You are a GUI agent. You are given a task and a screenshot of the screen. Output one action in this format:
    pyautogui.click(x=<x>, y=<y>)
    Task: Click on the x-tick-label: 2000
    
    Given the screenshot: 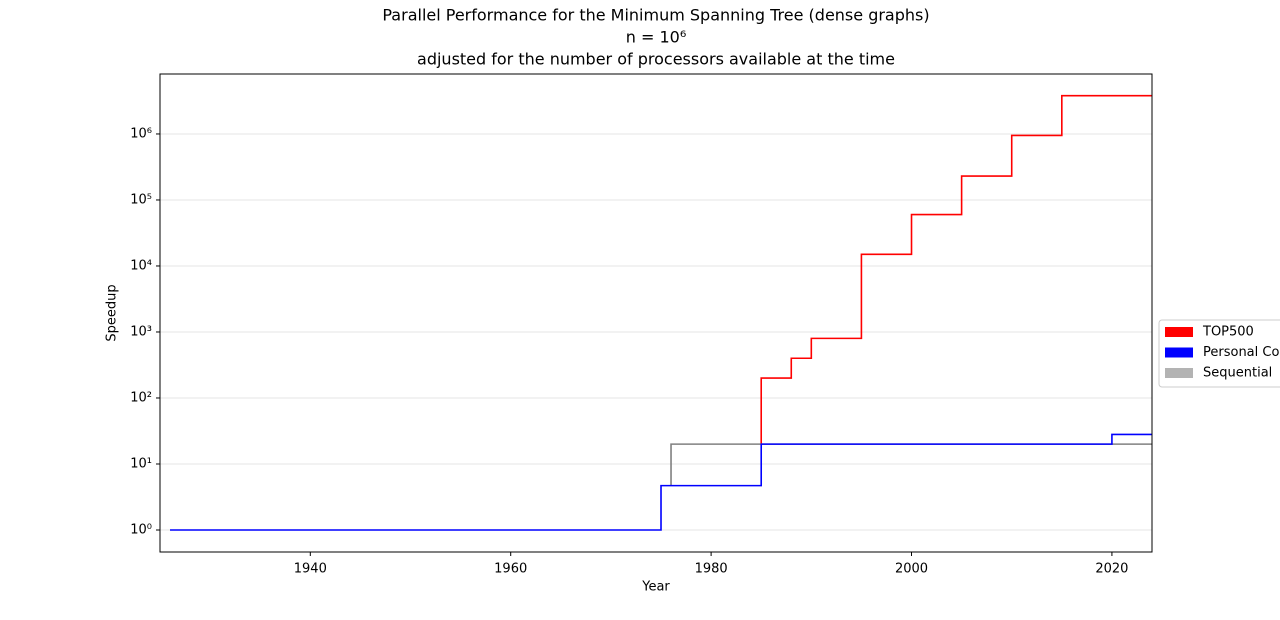 What is the action you would take?
    pyautogui.click(x=911, y=569)
    